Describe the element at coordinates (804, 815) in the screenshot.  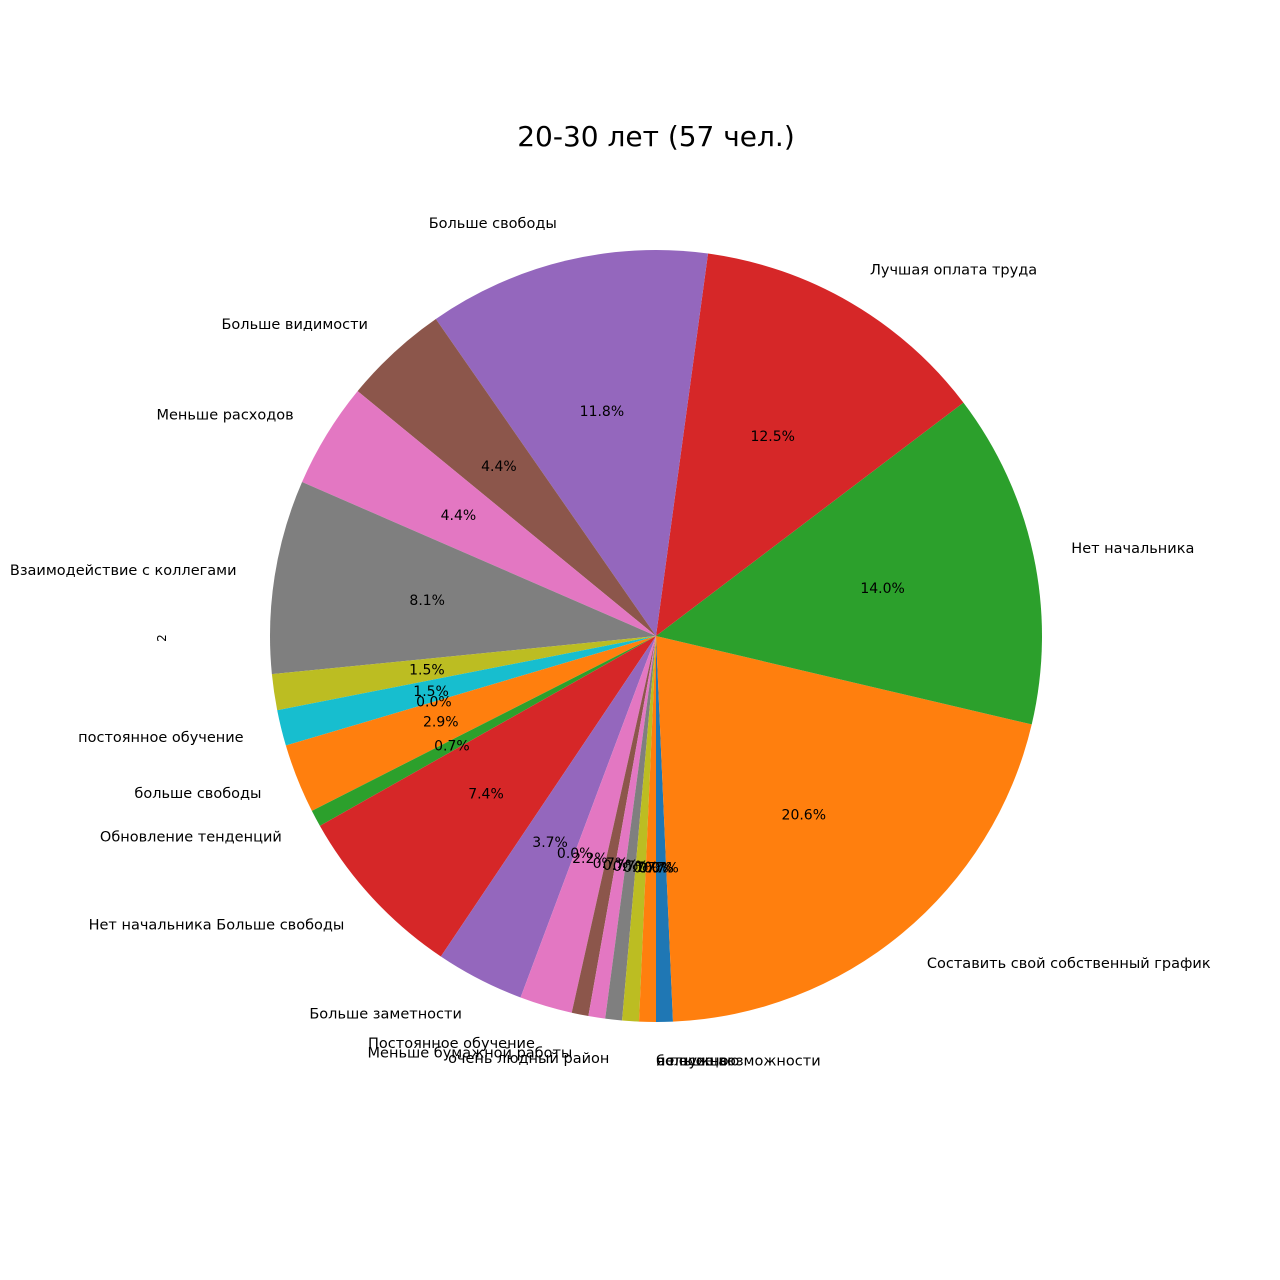
I see `slice-percent-label: 20.6%` at that location.